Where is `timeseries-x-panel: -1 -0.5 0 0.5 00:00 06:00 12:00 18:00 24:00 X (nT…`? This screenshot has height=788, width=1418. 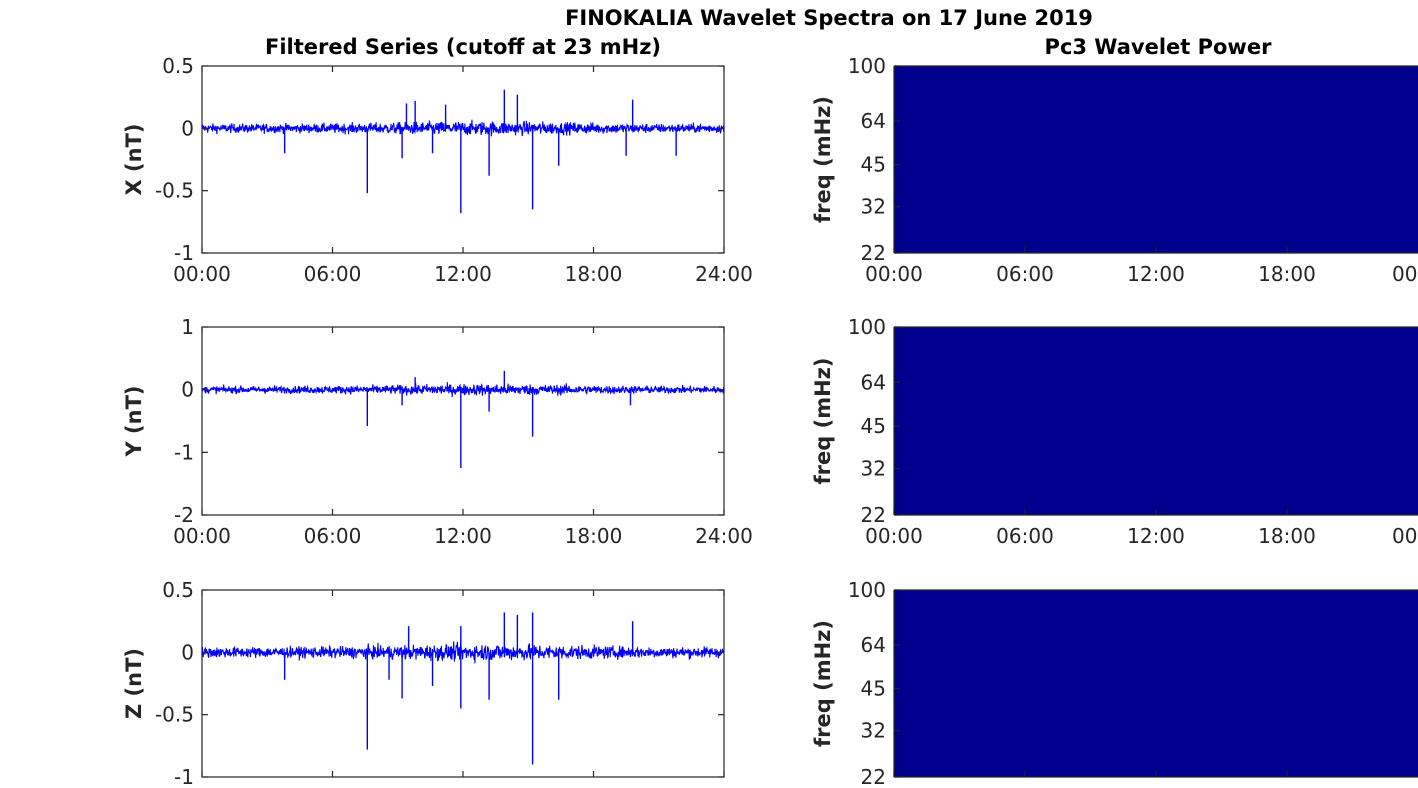
timeseries-x-panel: -1 -0.5 0 0.5 00:00 06:00 12:00 18:00 24:00 X (nT… is located at coordinates (437, 170).